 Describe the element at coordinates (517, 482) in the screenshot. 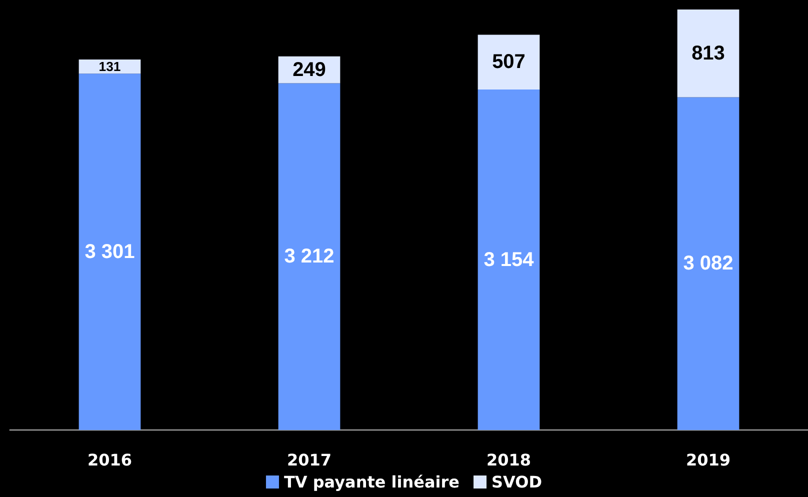

I see `legend-label: SVOD` at that location.